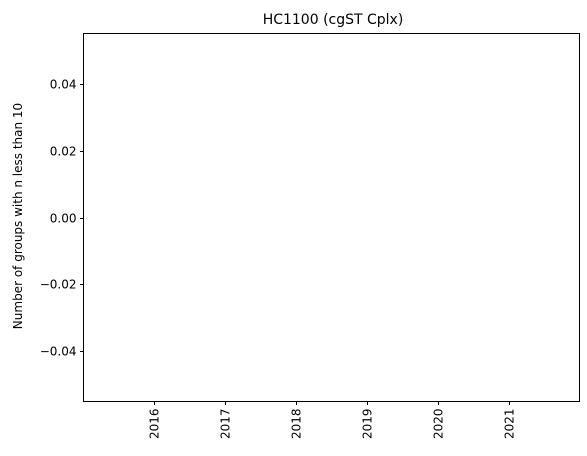  Describe the element at coordinates (333, 20) in the screenshot. I see `chart-title: HC1100 (cgST Cplx)` at that location.